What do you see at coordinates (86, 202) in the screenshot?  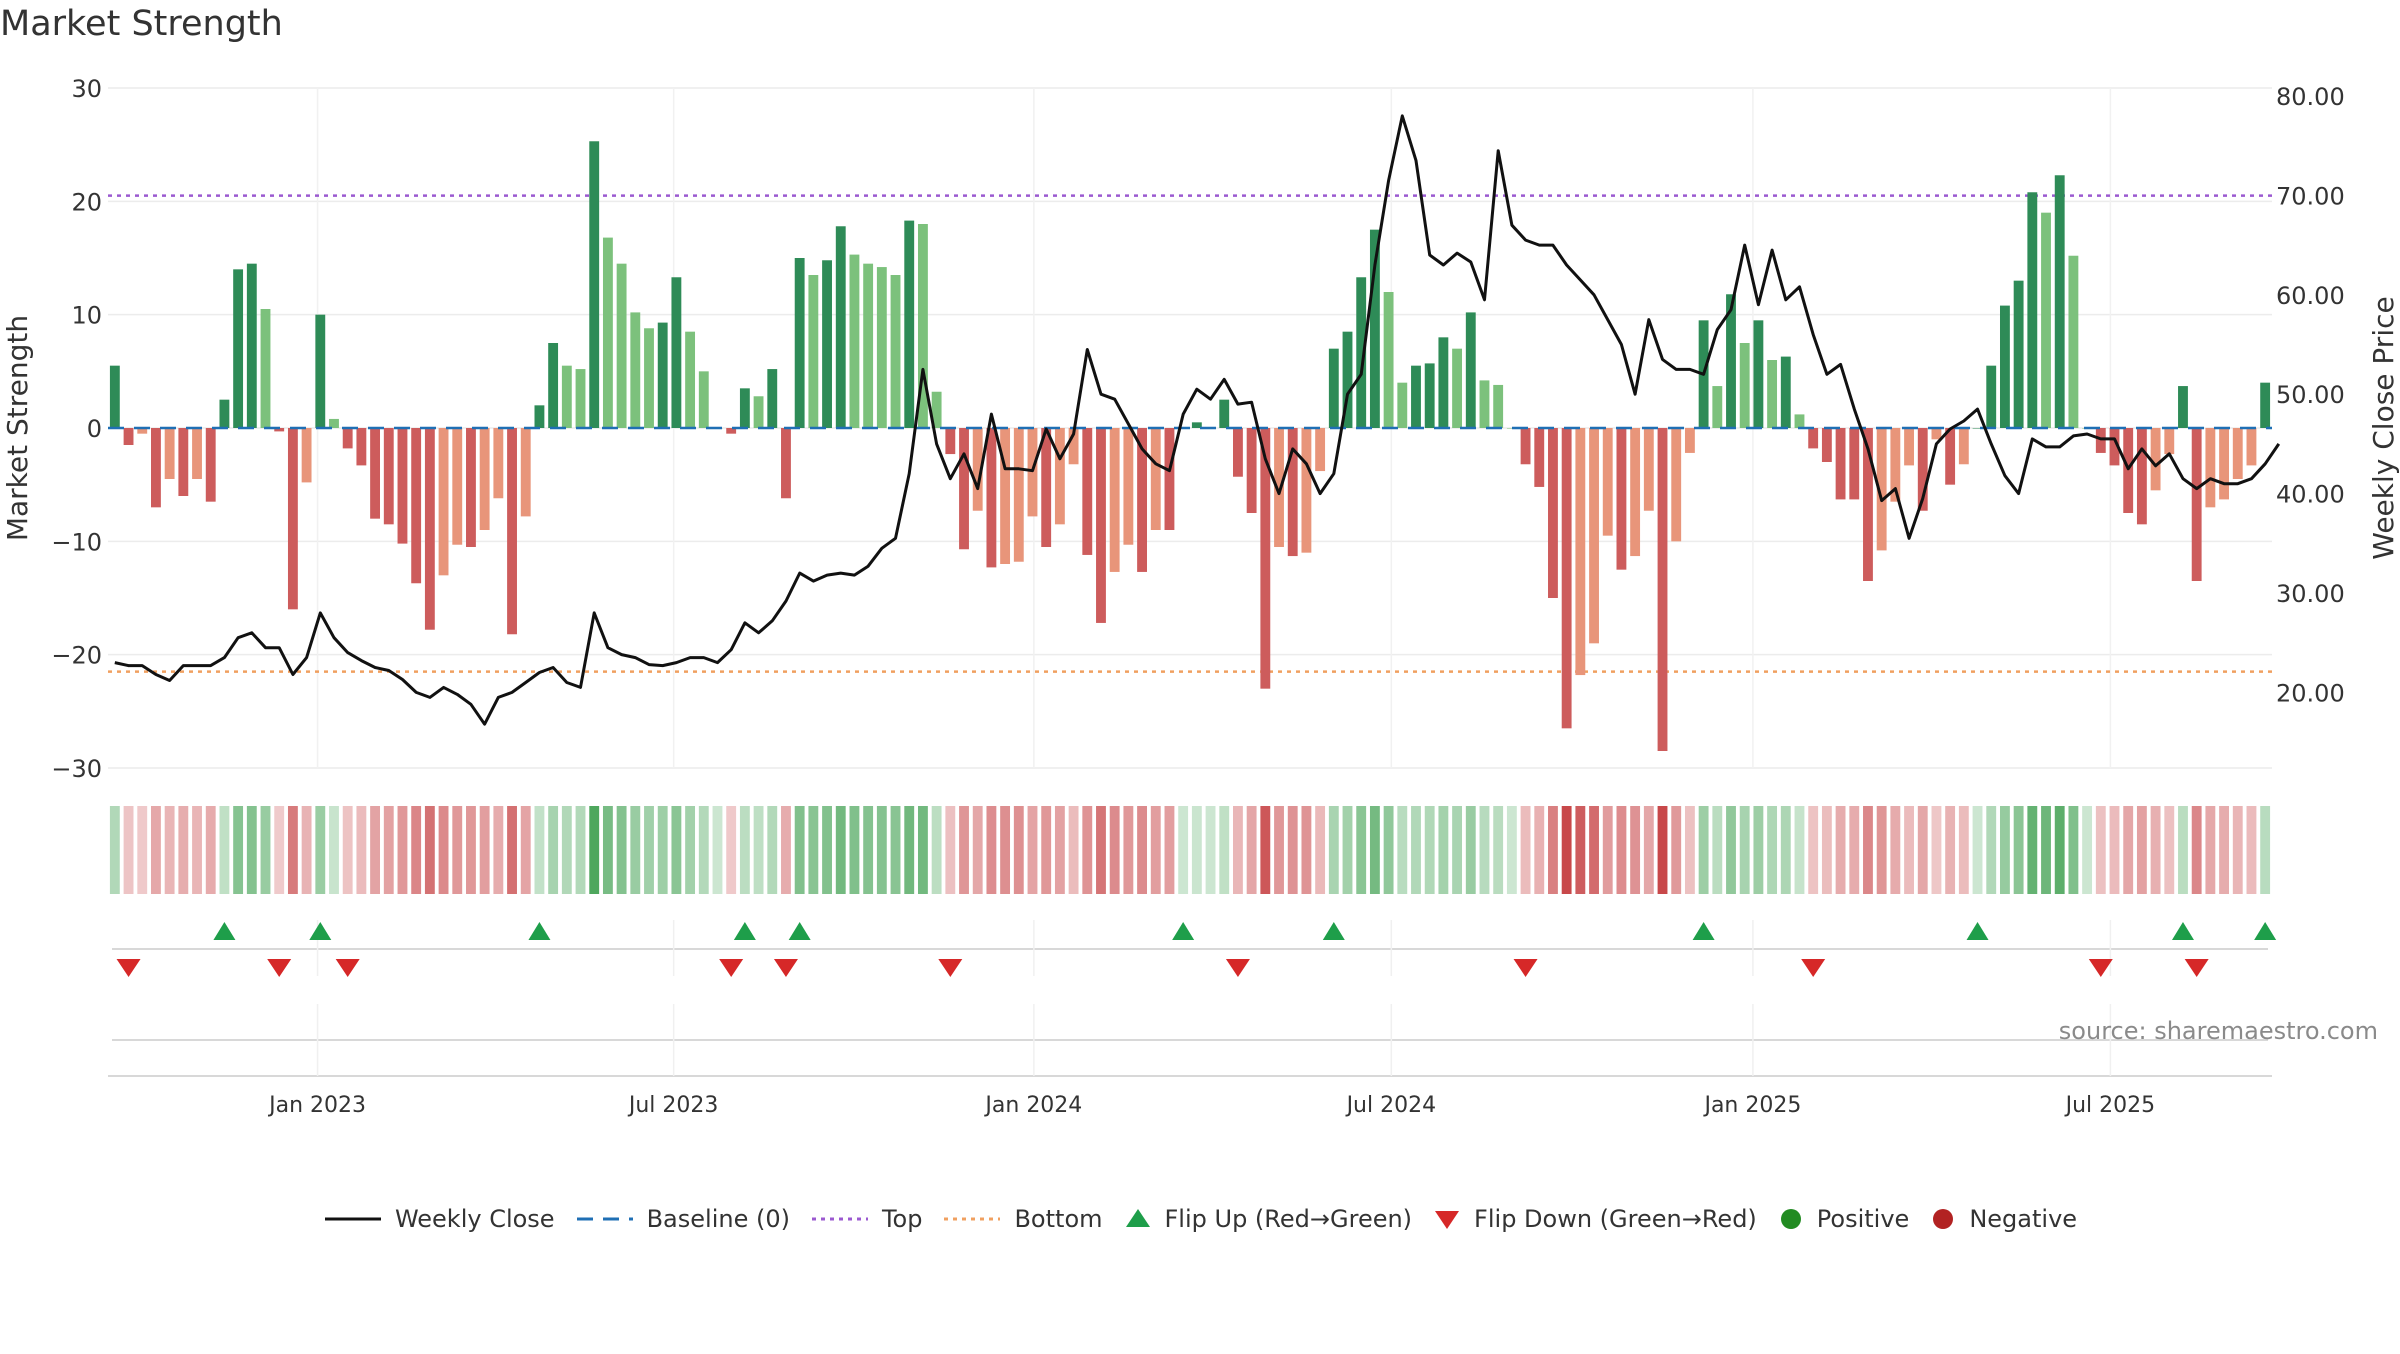 I see `y-tick-label: 20` at bounding box center [86, 202].